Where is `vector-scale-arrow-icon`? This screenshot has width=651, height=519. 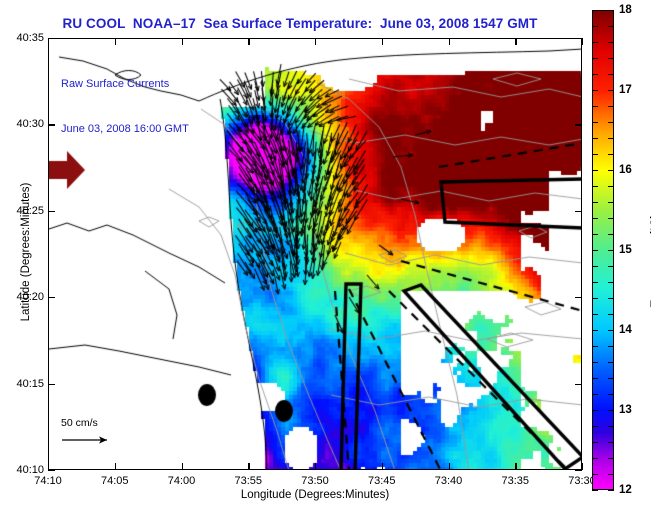
vector-scale-arrow-icon is located at coordinates (88, 442).